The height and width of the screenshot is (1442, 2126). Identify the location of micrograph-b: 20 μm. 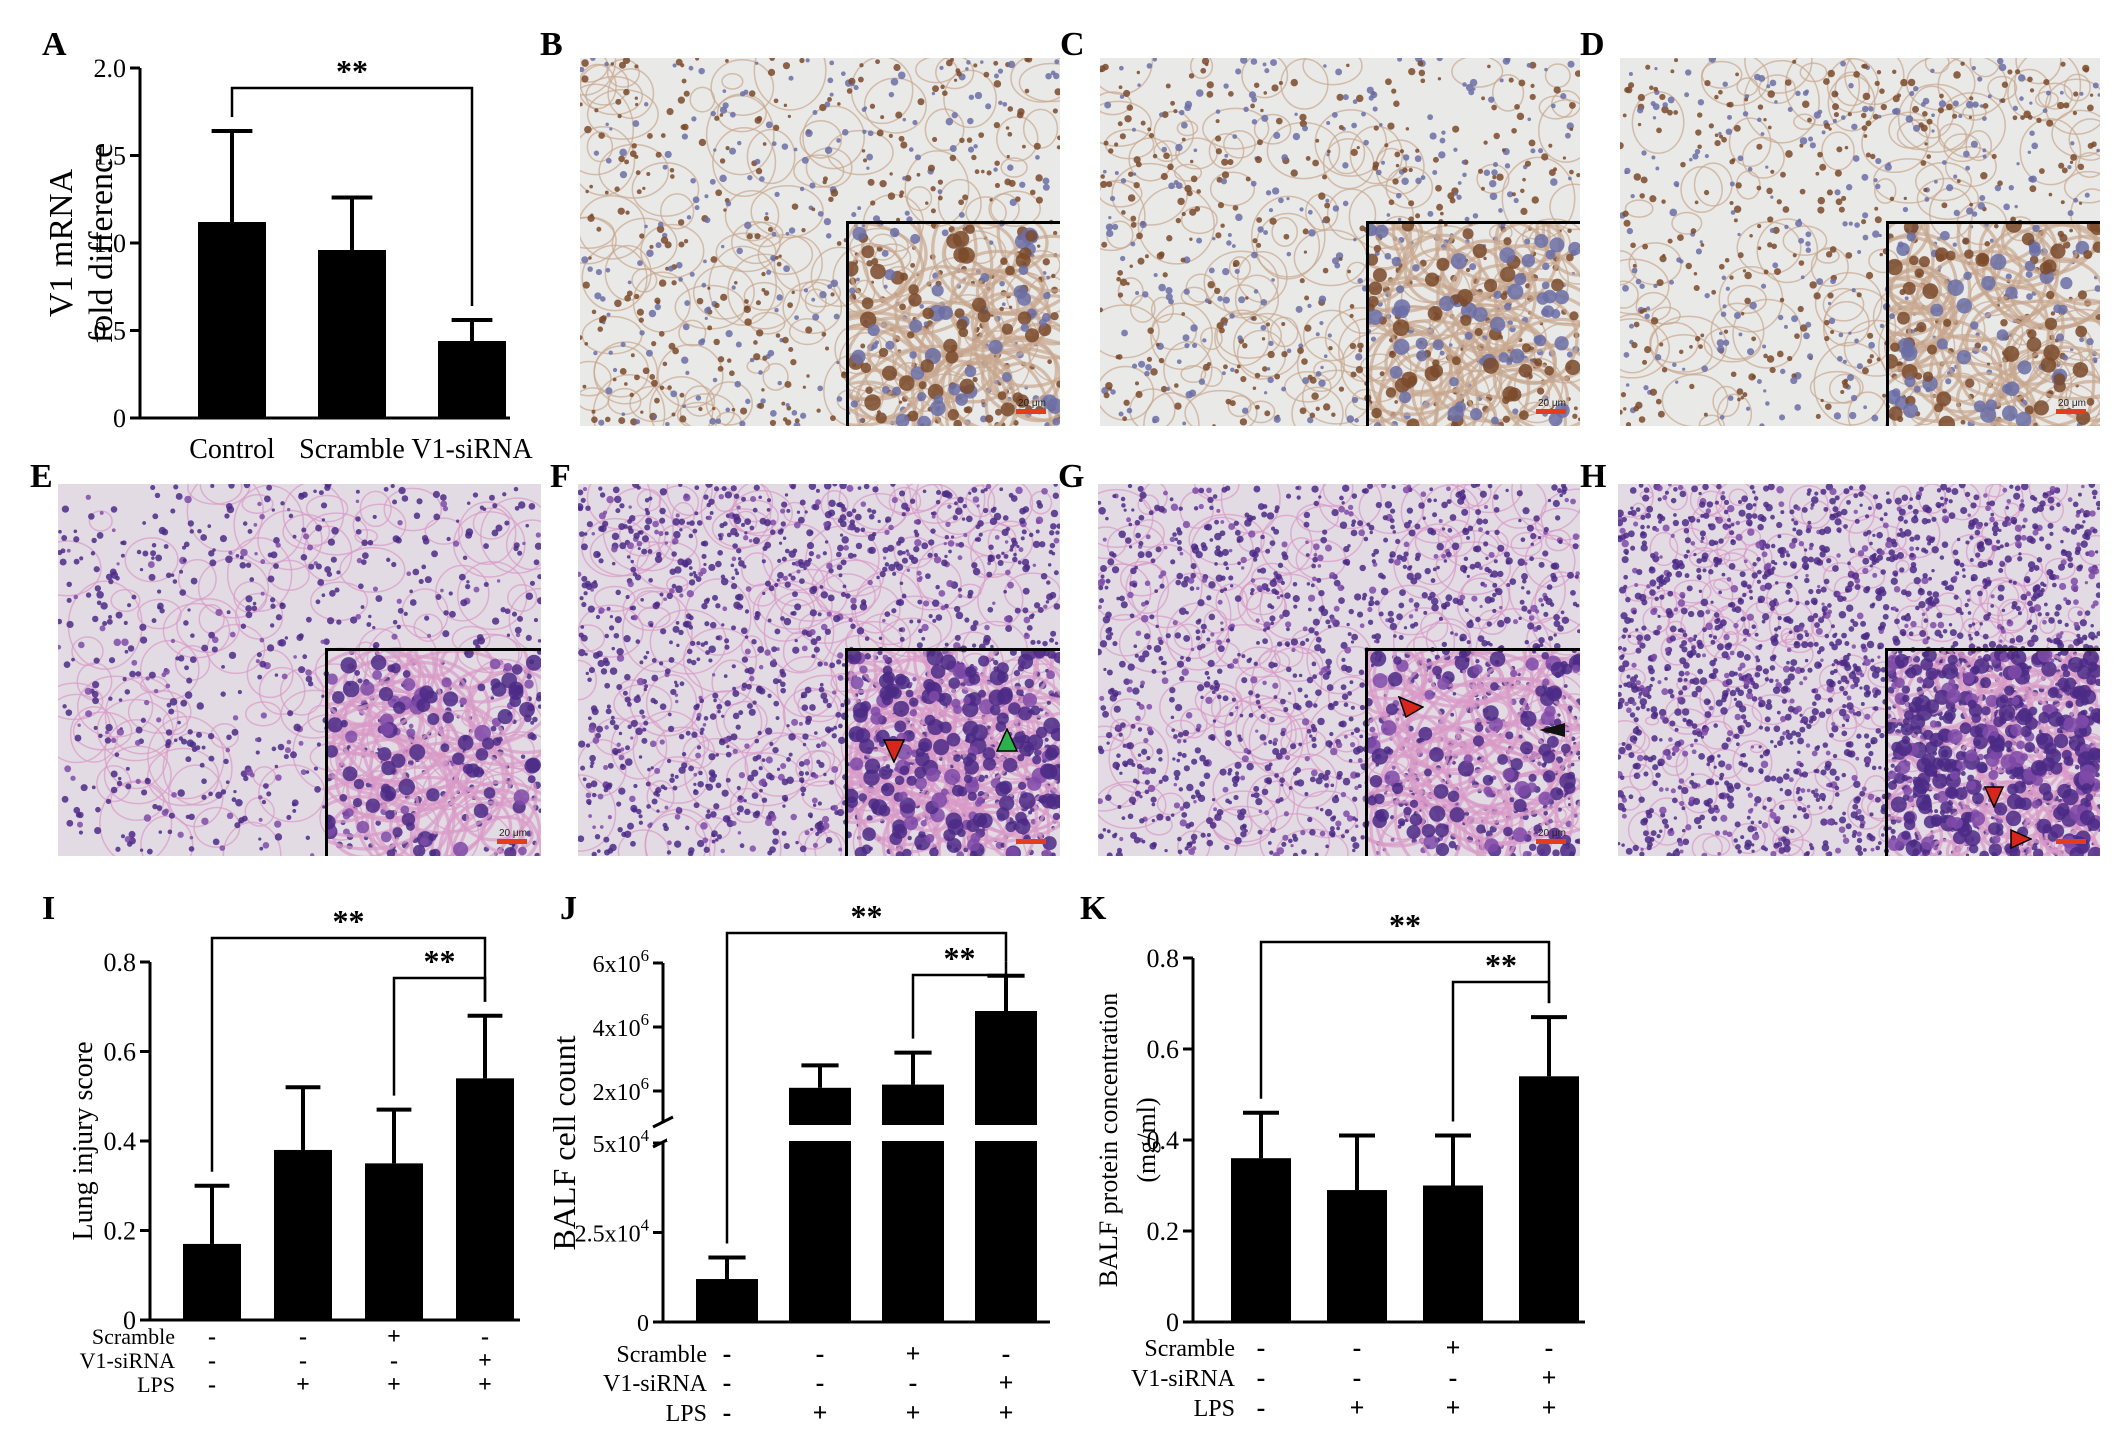
(820, 242).